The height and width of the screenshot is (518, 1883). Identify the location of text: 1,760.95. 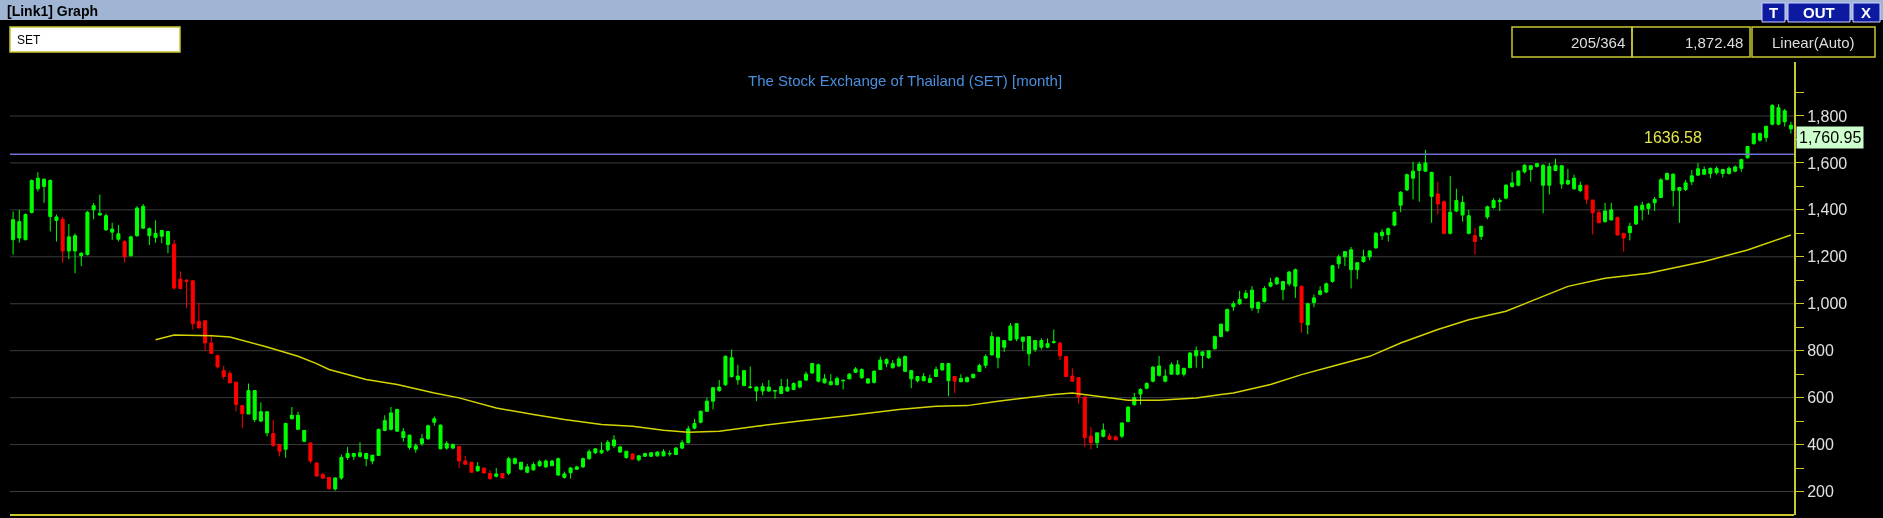
(1830, 137).